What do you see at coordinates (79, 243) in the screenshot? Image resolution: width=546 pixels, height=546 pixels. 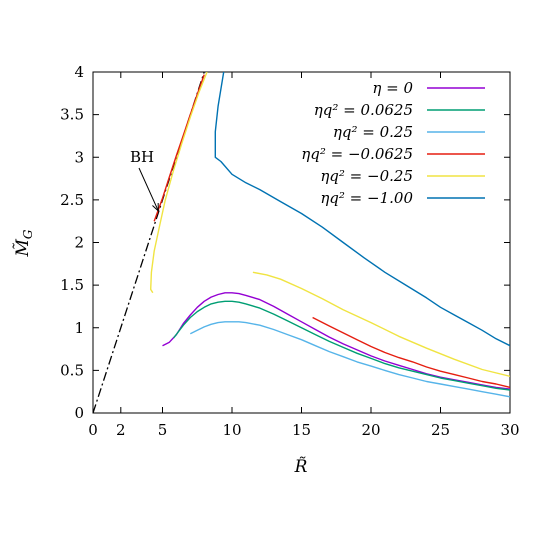 I see `y-tick-label: 2` at bounding box center [79, 243].